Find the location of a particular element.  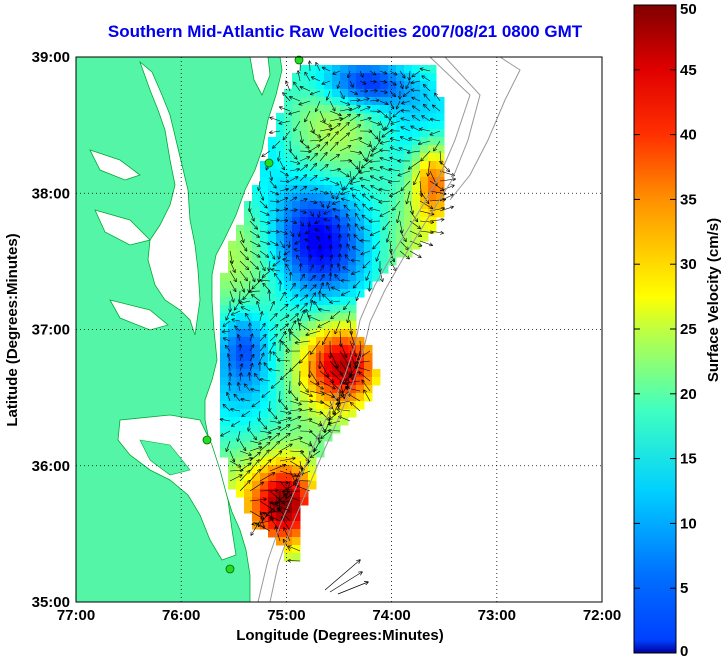

latitude-tick: 37:00 is located at coordinates (51, 330).